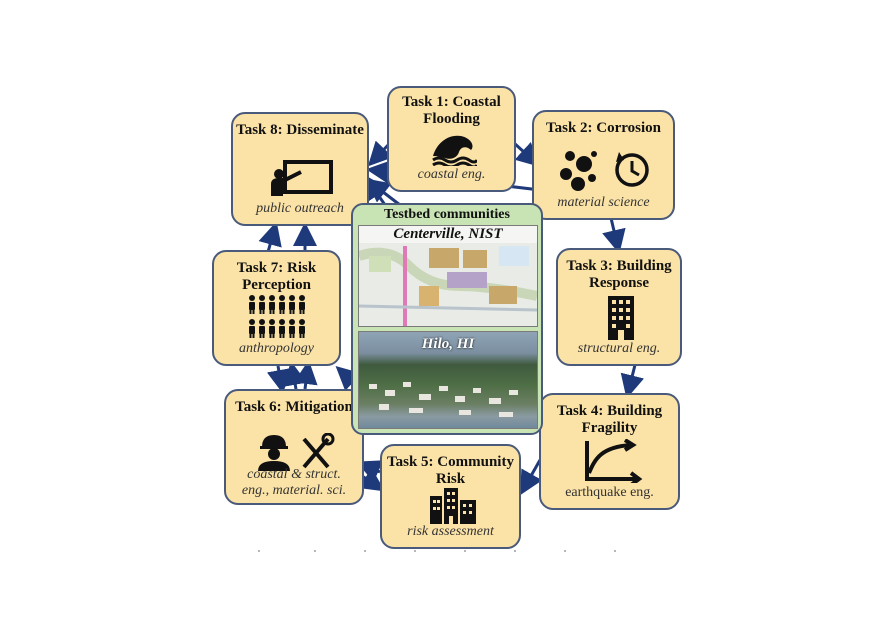  I want to click on people-icon, so click(277, 316).